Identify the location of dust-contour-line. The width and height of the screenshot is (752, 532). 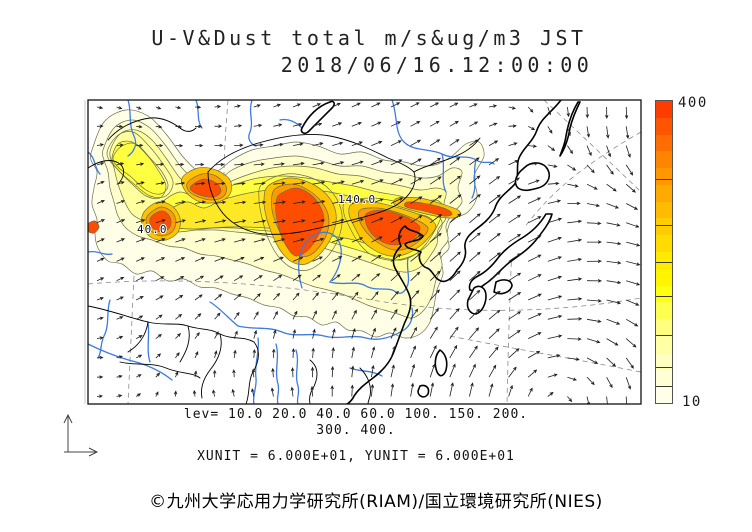
(300, 222).